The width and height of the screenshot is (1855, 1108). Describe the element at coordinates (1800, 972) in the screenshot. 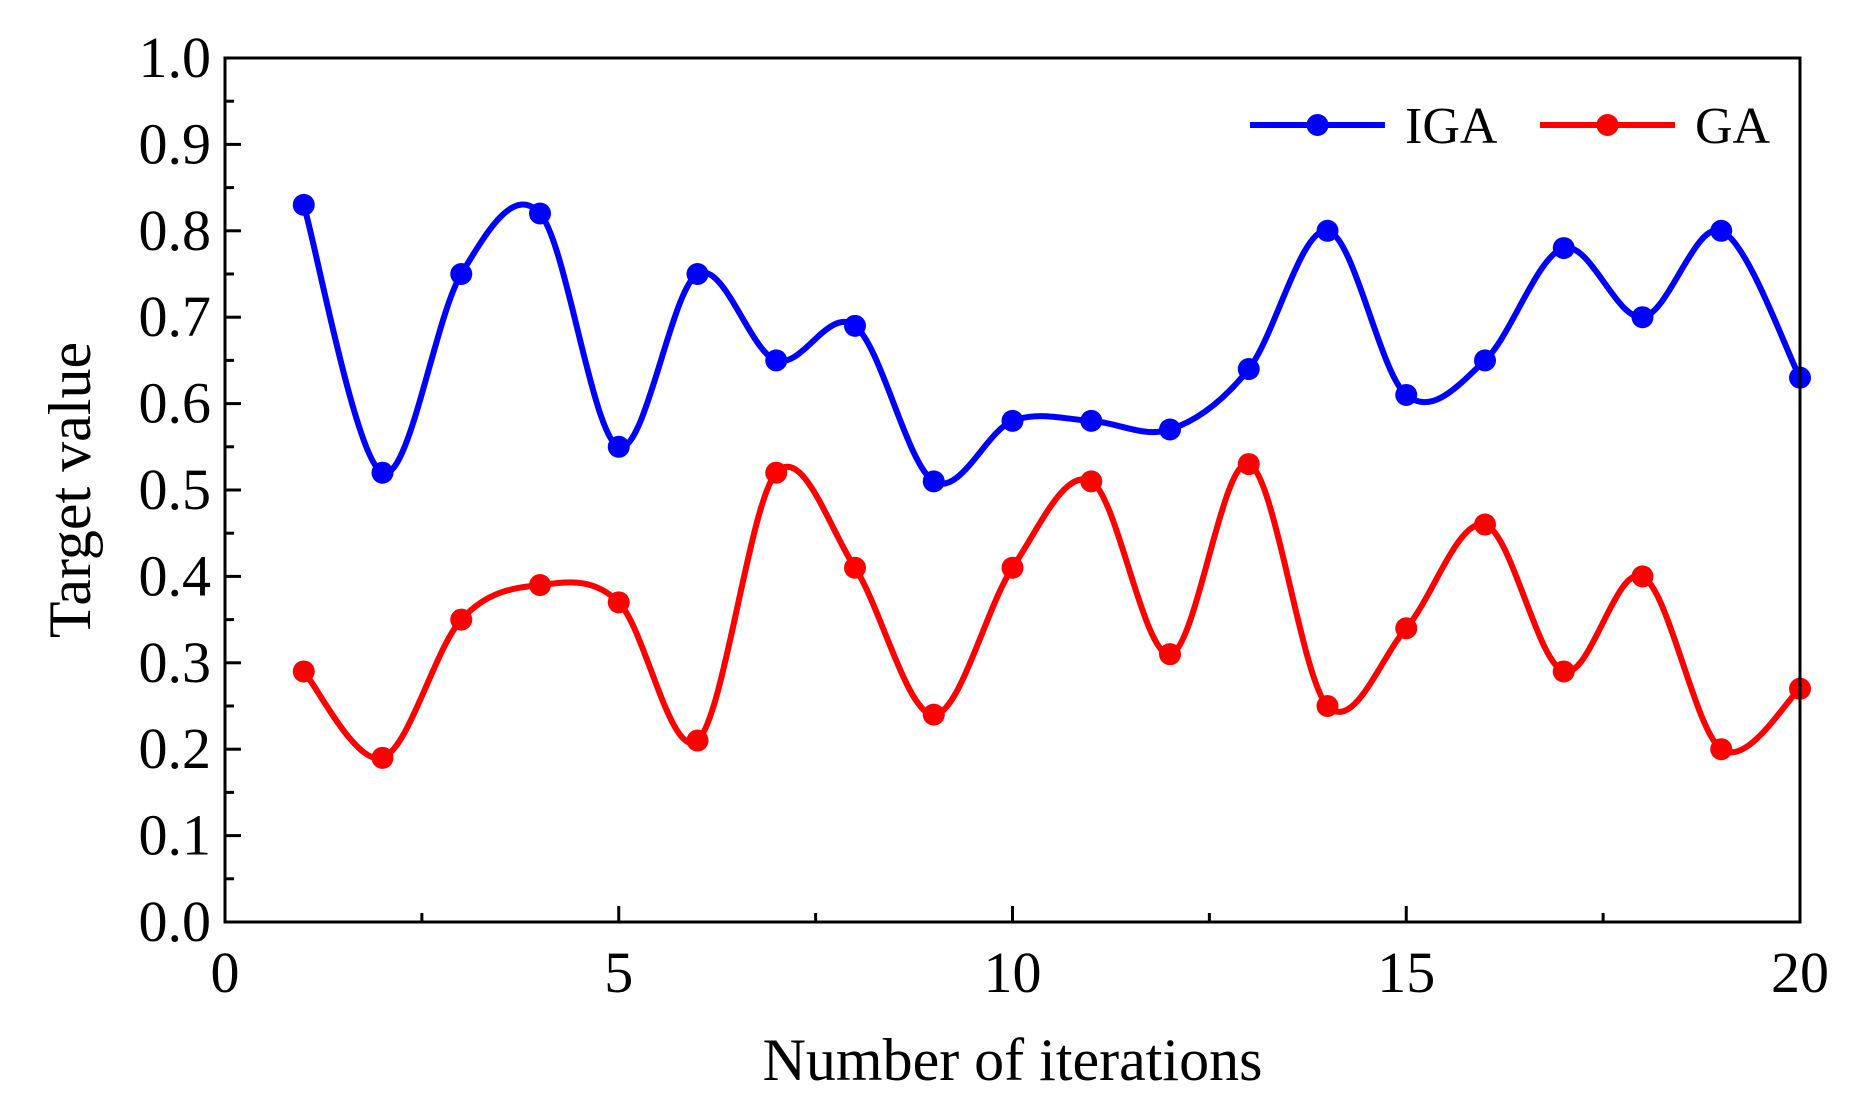

I see `x-tick-label-20: 20` at that location.